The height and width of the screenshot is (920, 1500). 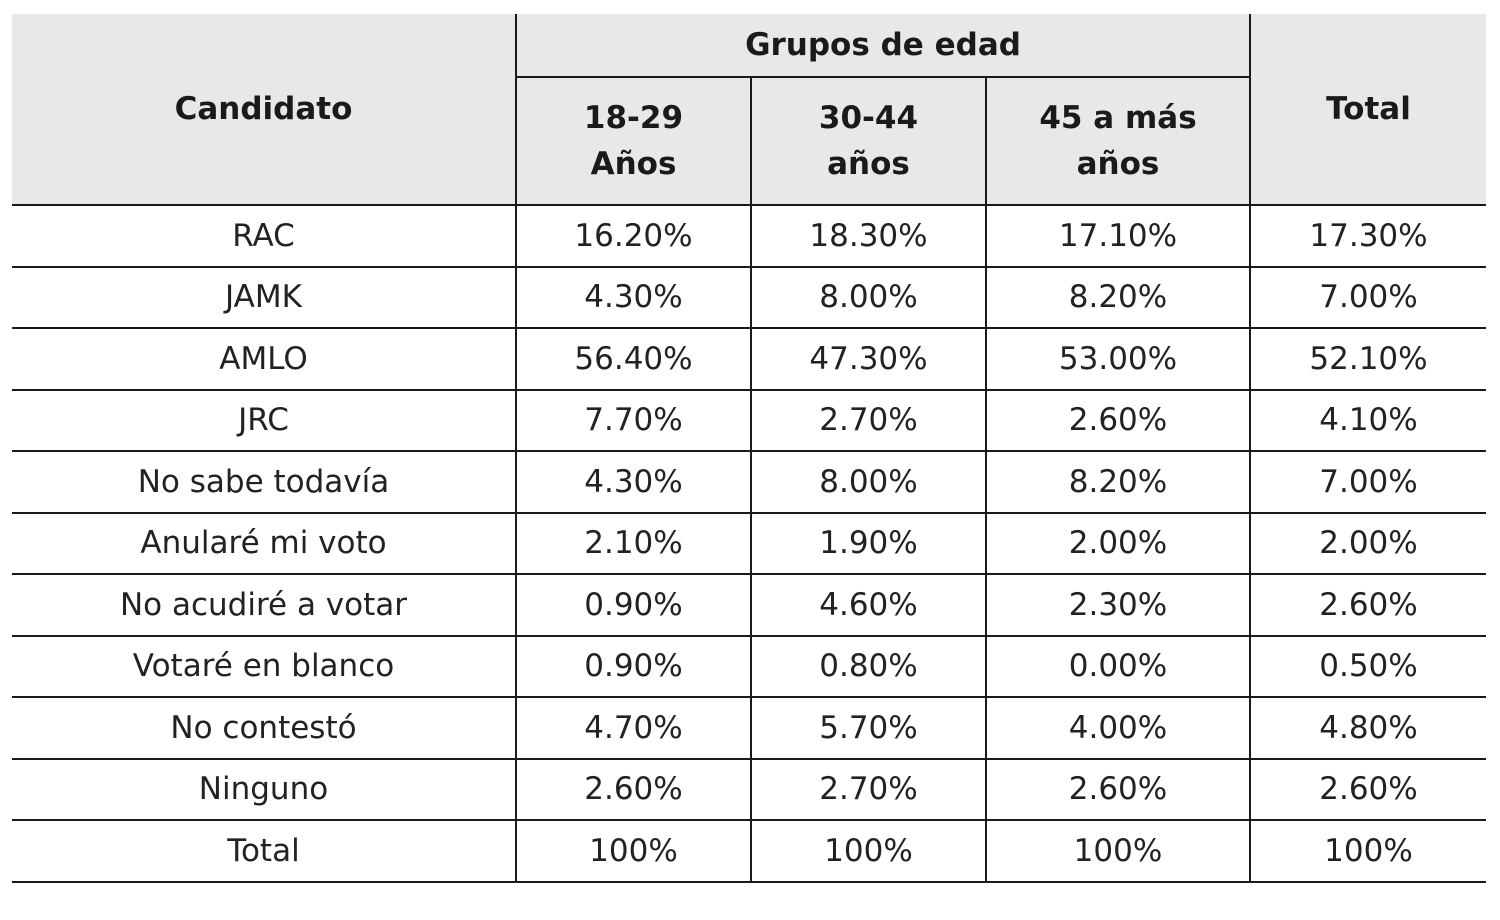 What do you see at coordinates (868, 359) in the screenshot?
I see `table-cell: 47.30%` at bounding box center [868, 359].